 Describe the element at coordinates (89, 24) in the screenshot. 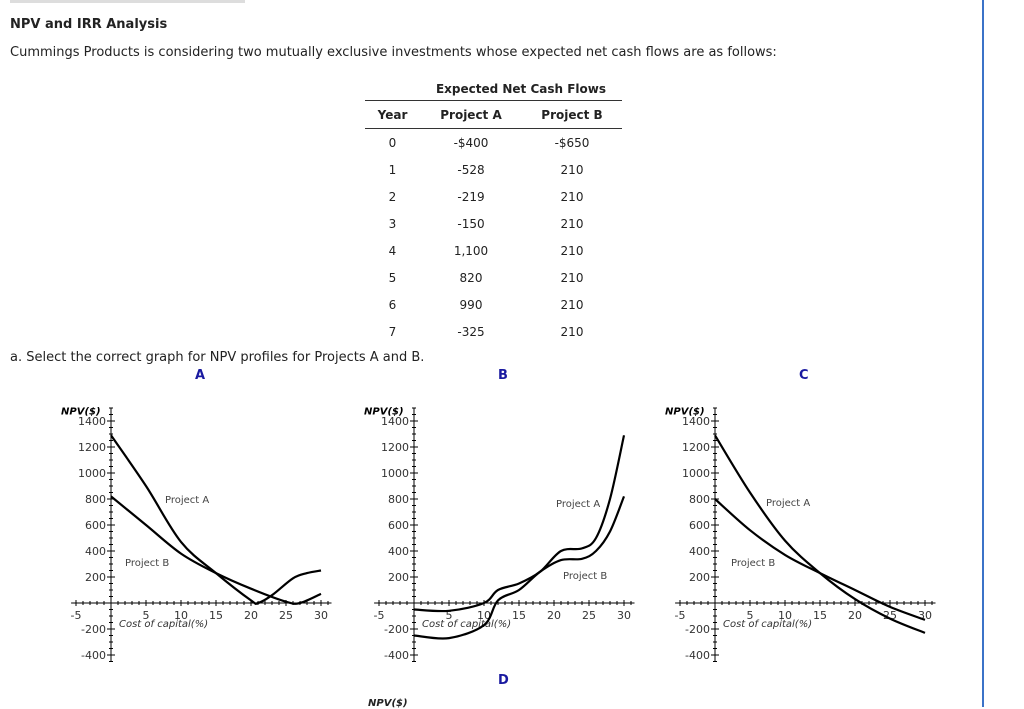

I see `page-title: NPV and IRR Analysis` at that location.